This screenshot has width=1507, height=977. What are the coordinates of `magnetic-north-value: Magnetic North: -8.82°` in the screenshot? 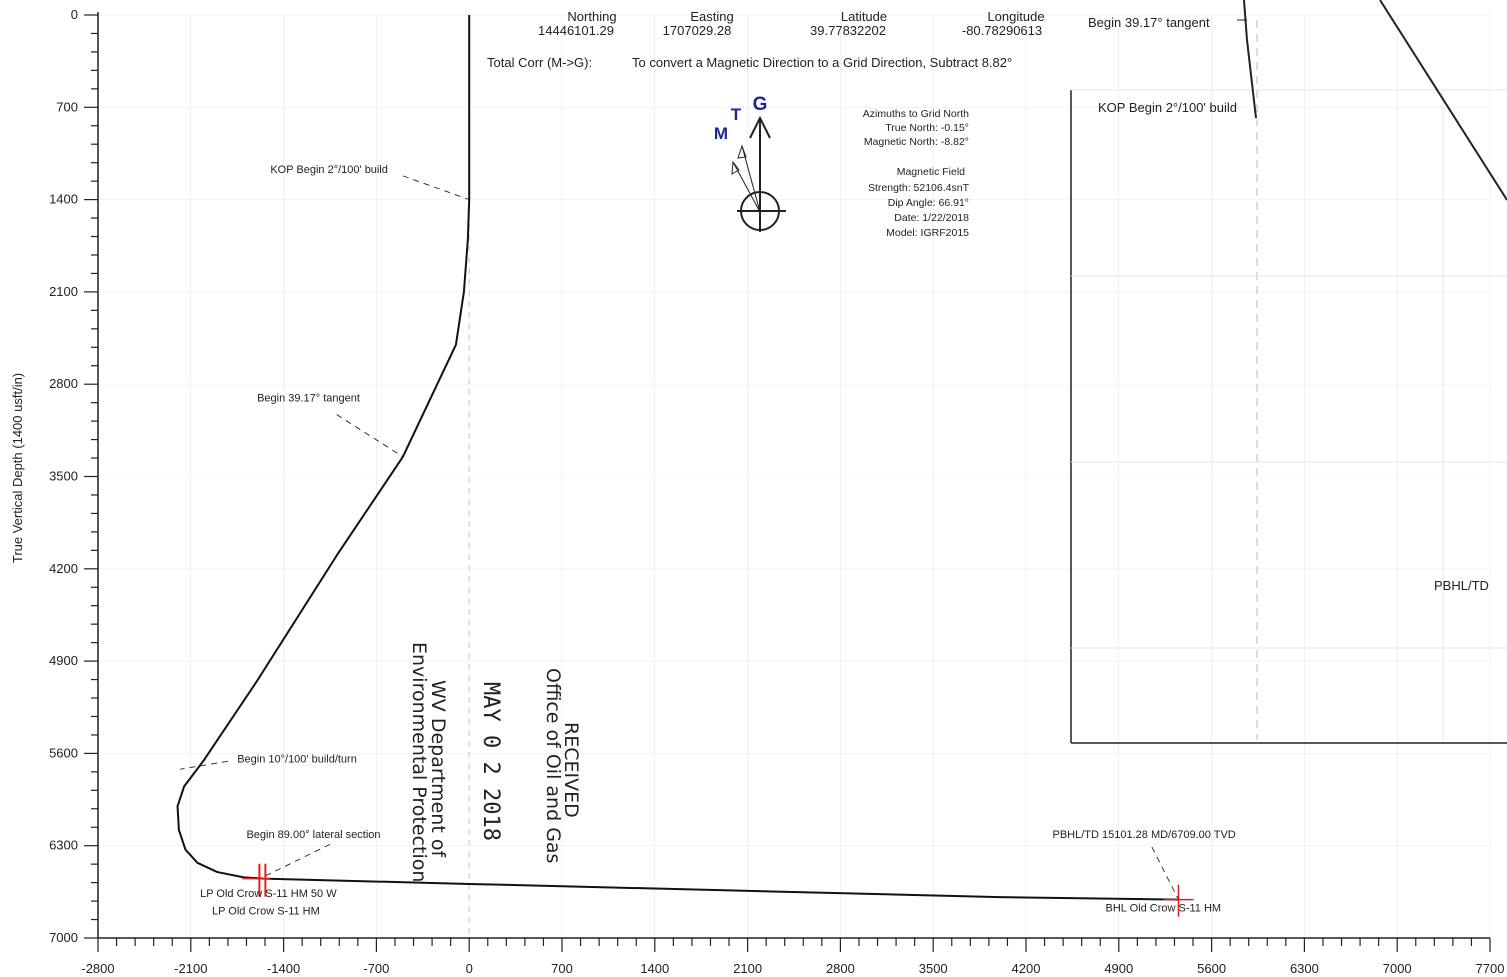 It's located at (916, 142).